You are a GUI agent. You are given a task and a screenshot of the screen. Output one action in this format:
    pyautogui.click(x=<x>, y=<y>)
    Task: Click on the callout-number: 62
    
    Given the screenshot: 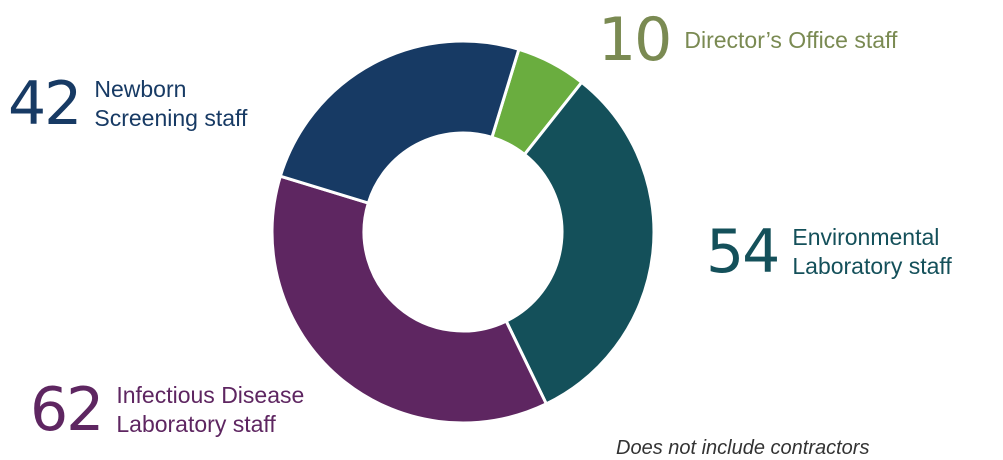 What is the action you would take?
    pyautogui.click(x=67, y=410)
    